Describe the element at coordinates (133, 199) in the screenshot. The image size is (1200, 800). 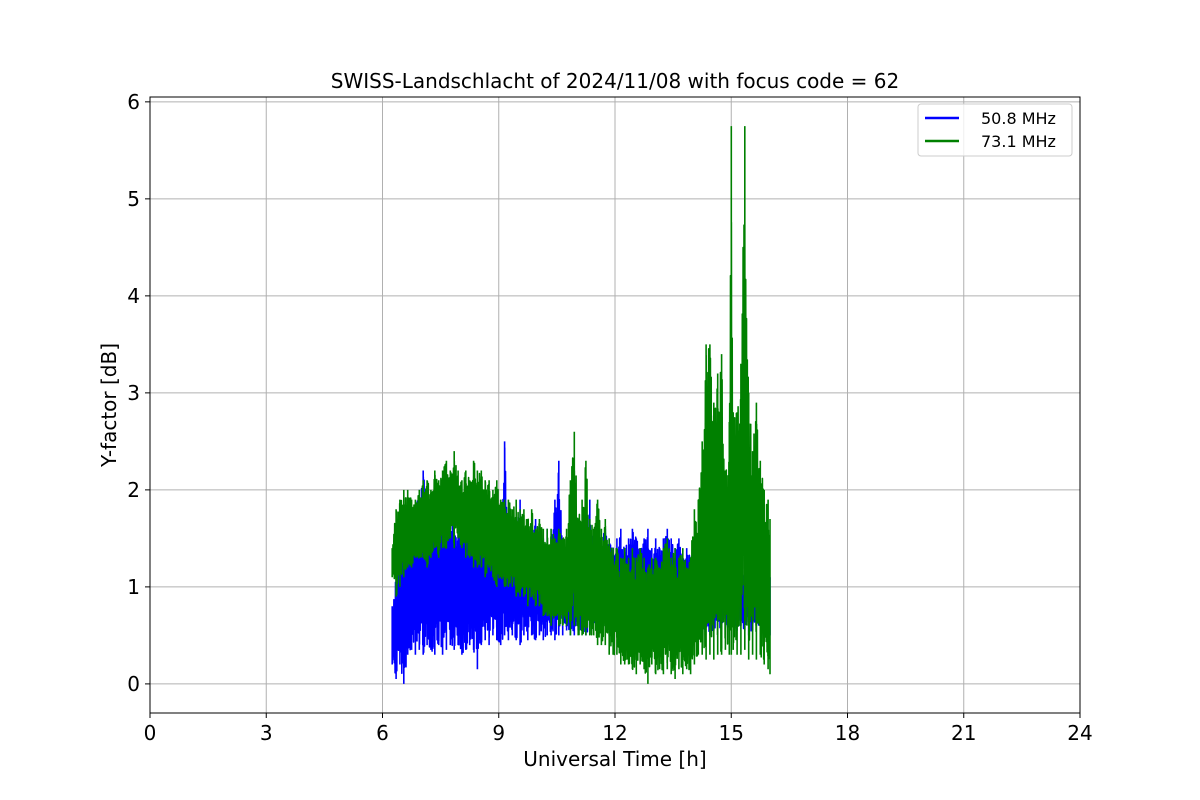
I see `y-tick-label: 5` at that location.